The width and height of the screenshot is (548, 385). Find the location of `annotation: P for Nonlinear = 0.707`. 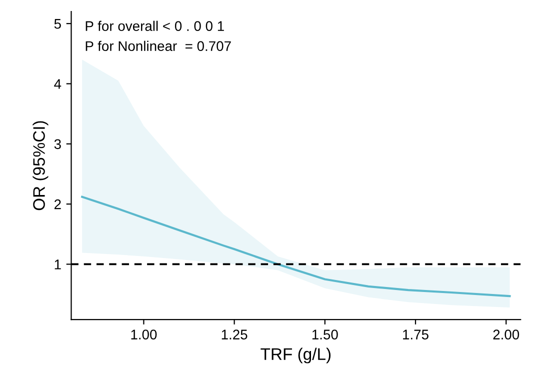

annotation: P for Nonlinear = 0.707 is located at coordinates (158, 46).